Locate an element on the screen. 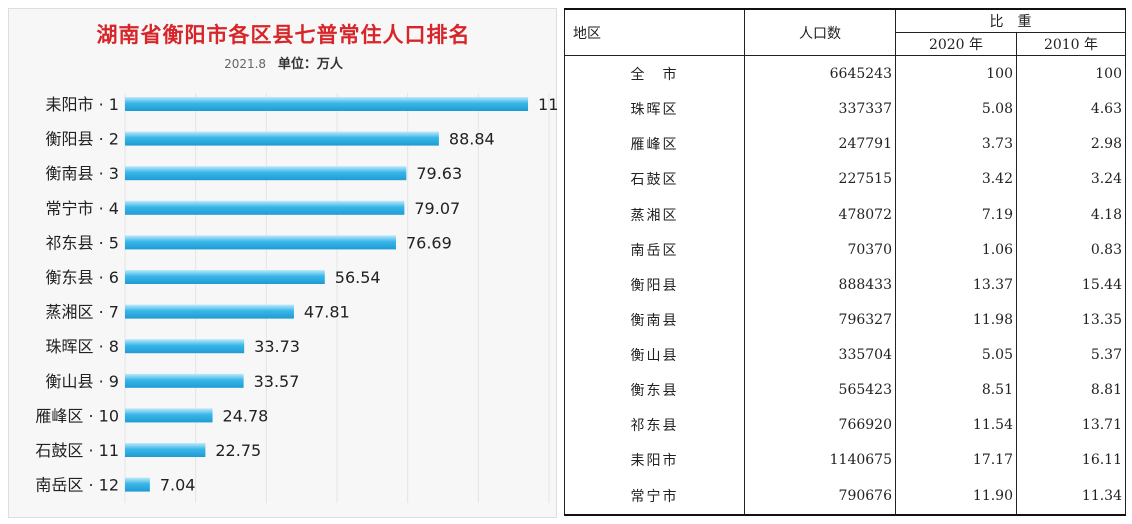 The height and width of the screenshot is (524, 1132). value-label: 33.73 is located at coordinates (277, 346).